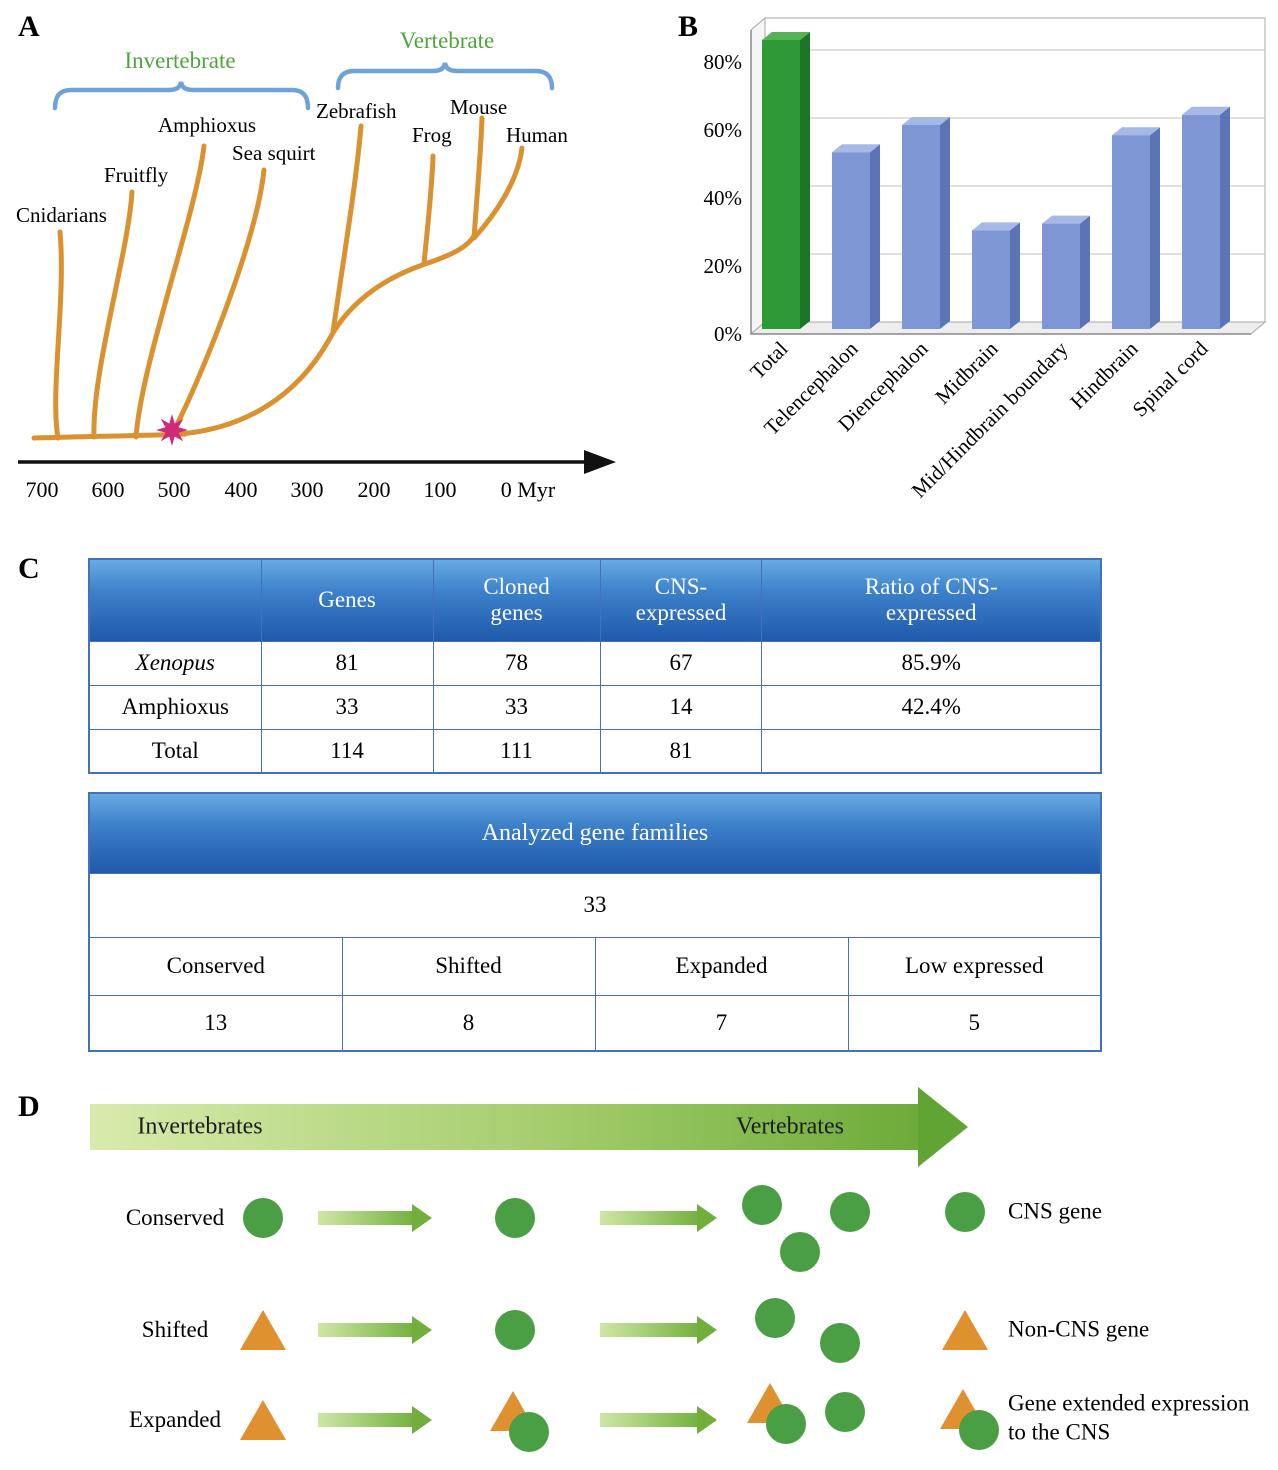  I want to click on vertebrate-brace-icon, so click(445, 76).